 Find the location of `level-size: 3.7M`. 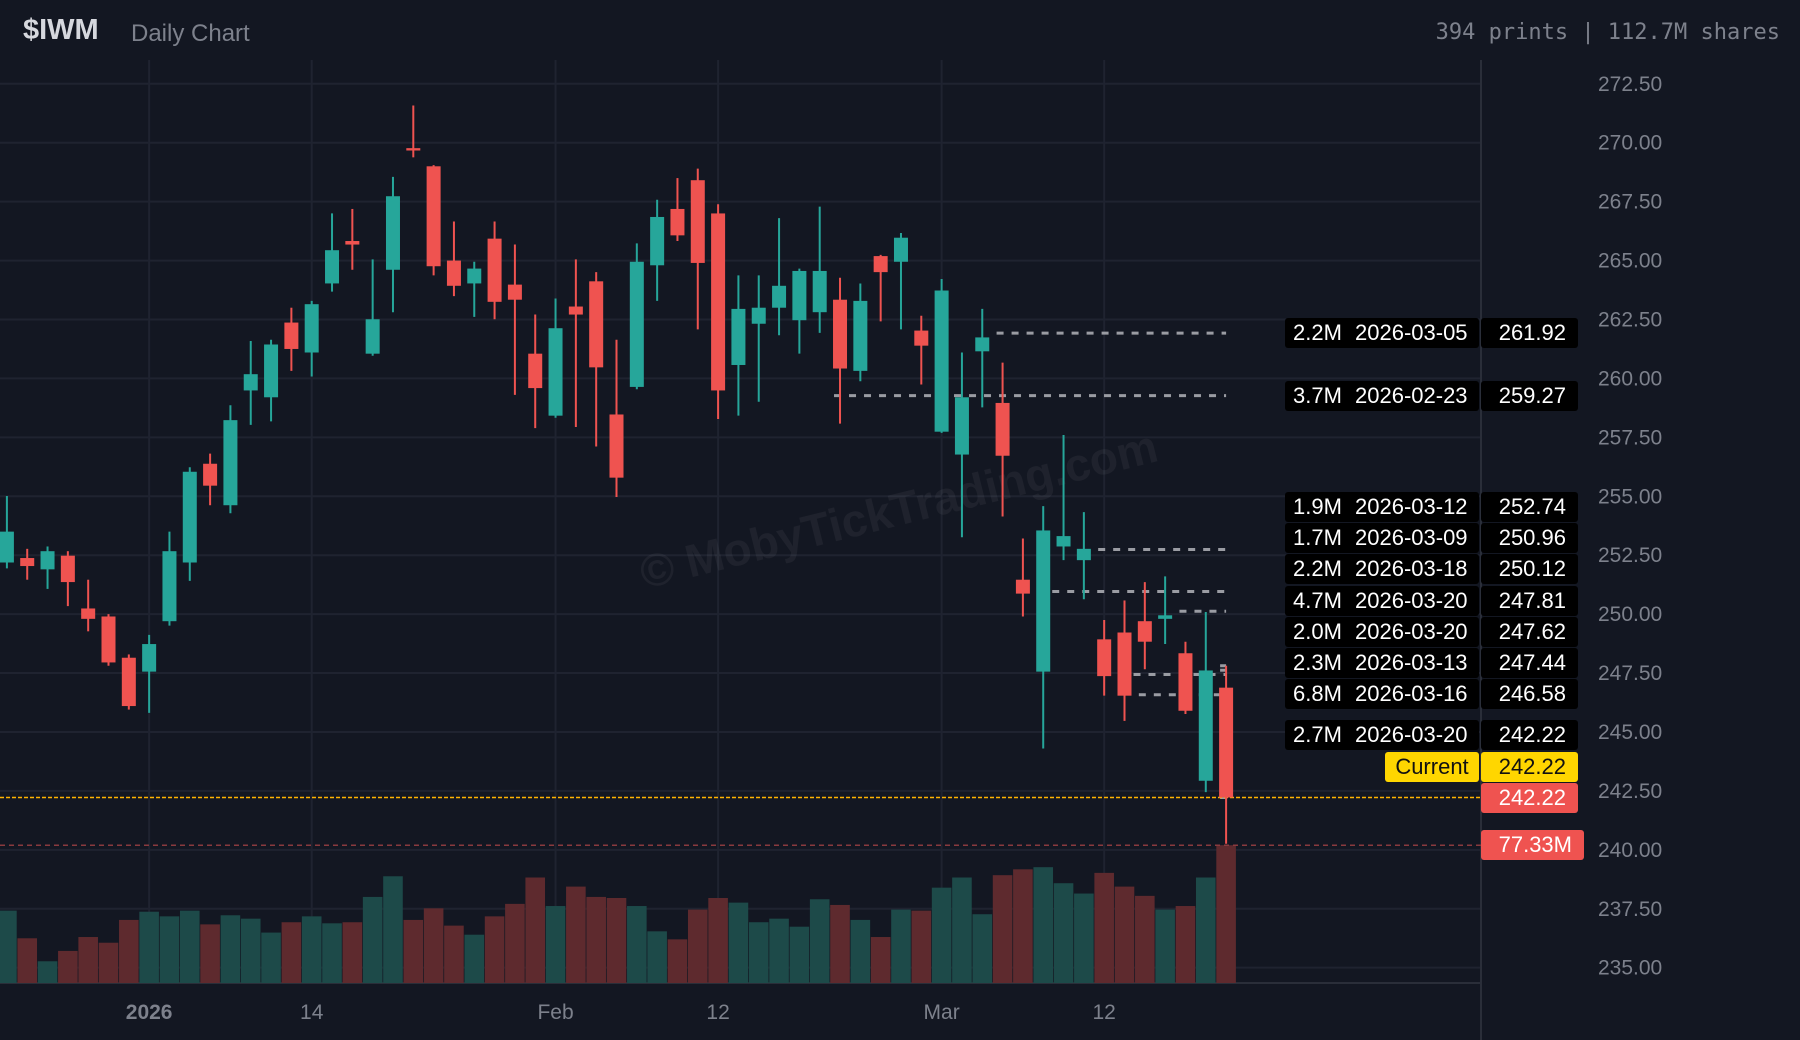

level-size: 3.7M is located at coordinates (1317, 395).